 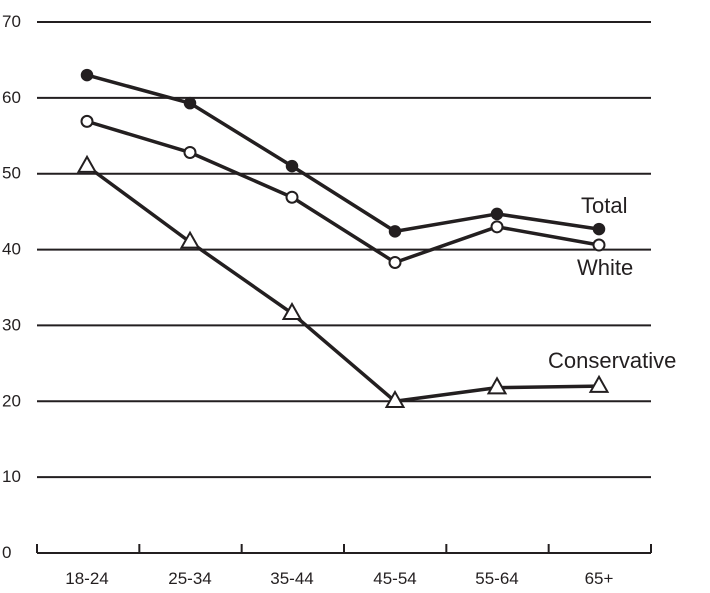 I want to click on y-tick-label-70: 70, so click(x=11, y=21).